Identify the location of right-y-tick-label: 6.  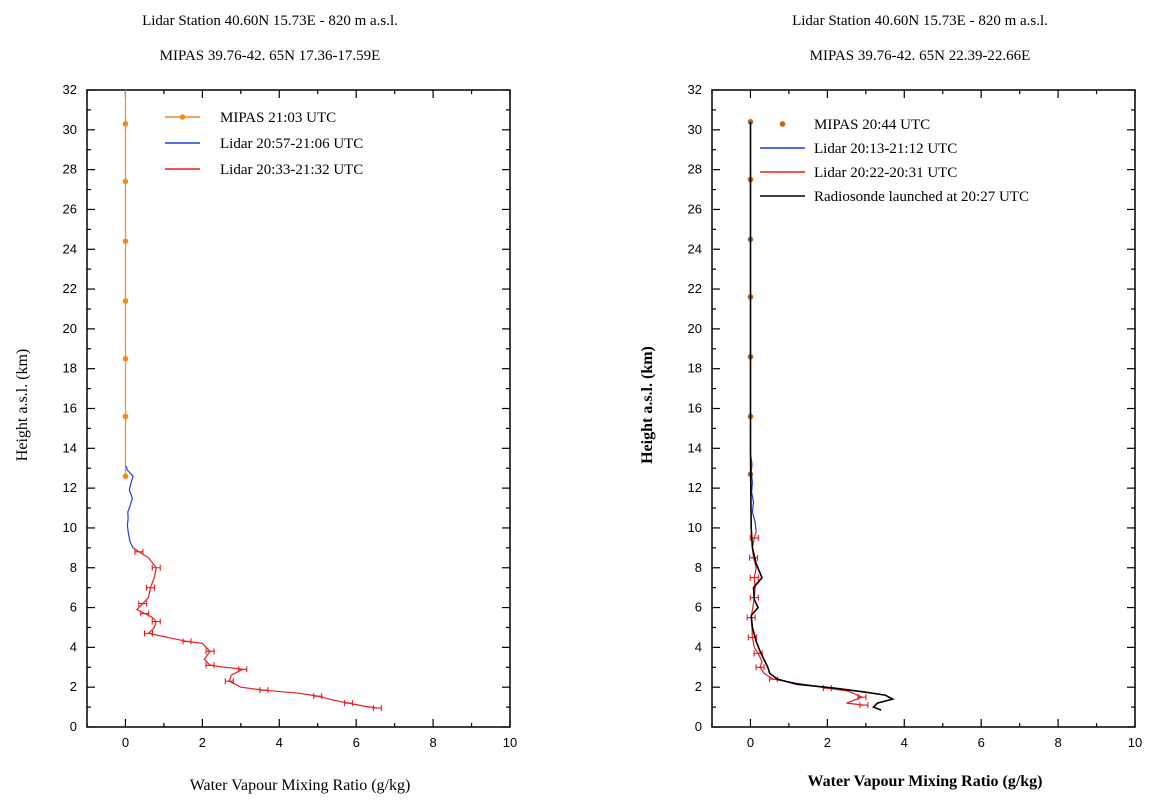
(698, 607).